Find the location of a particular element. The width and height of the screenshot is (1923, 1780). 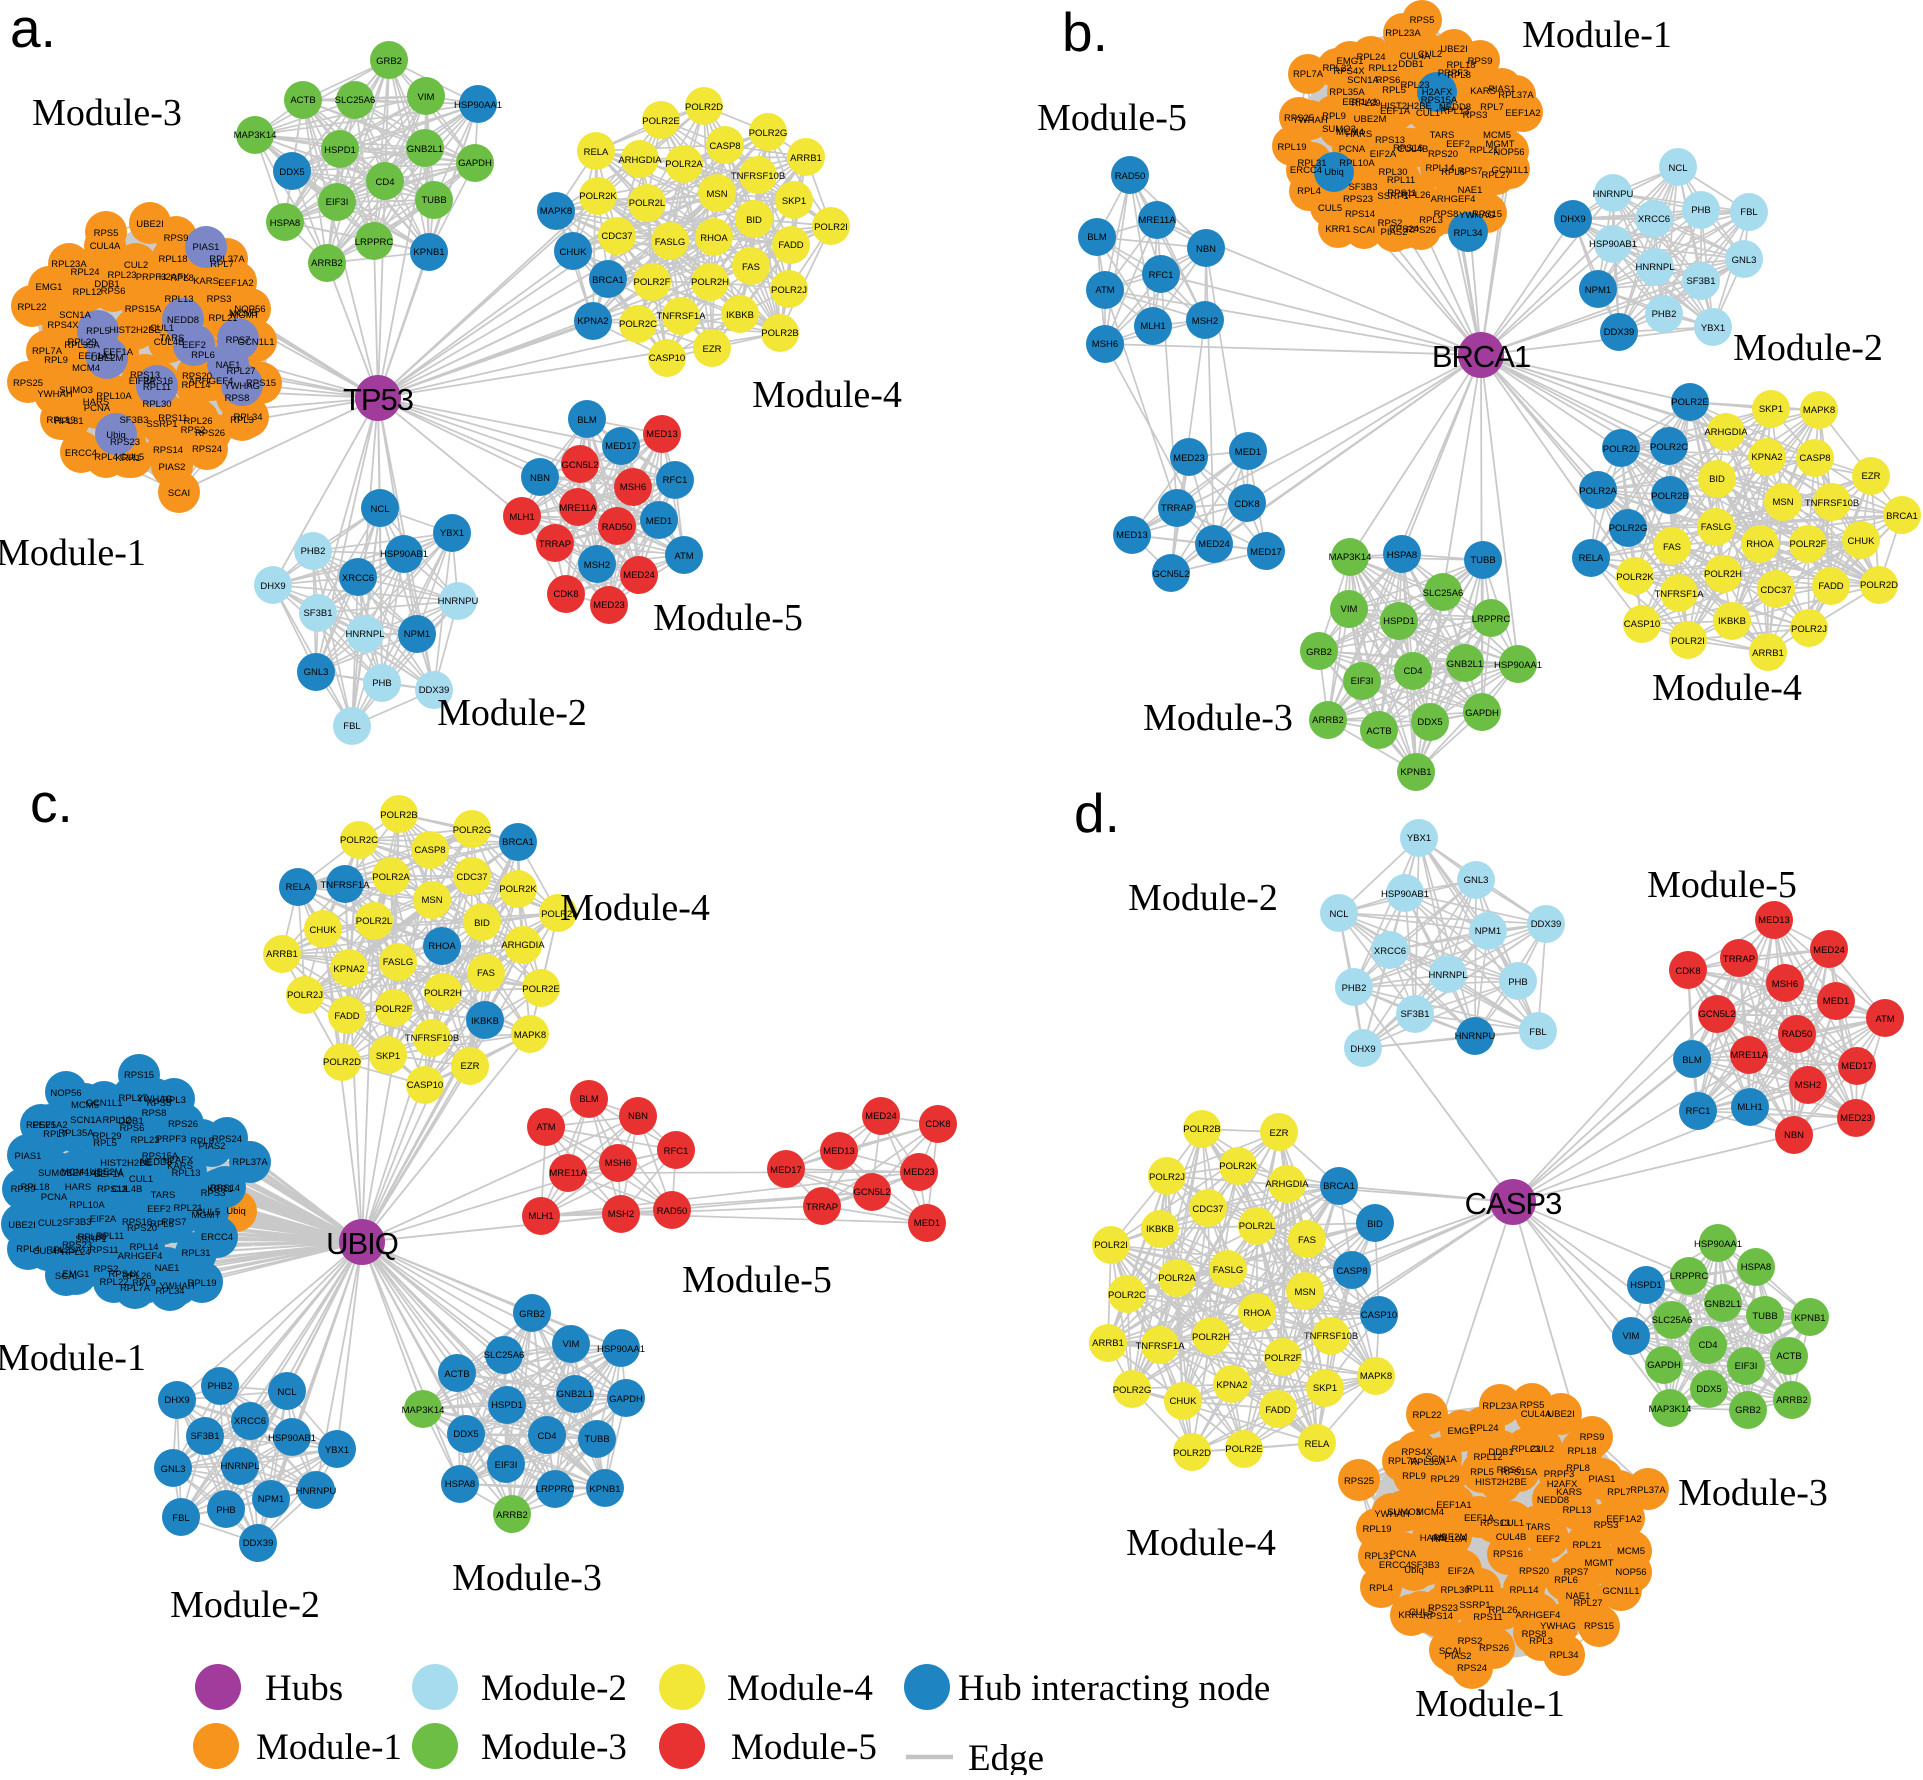

svg-text: POLR2H is located at coordinates (710, 282).